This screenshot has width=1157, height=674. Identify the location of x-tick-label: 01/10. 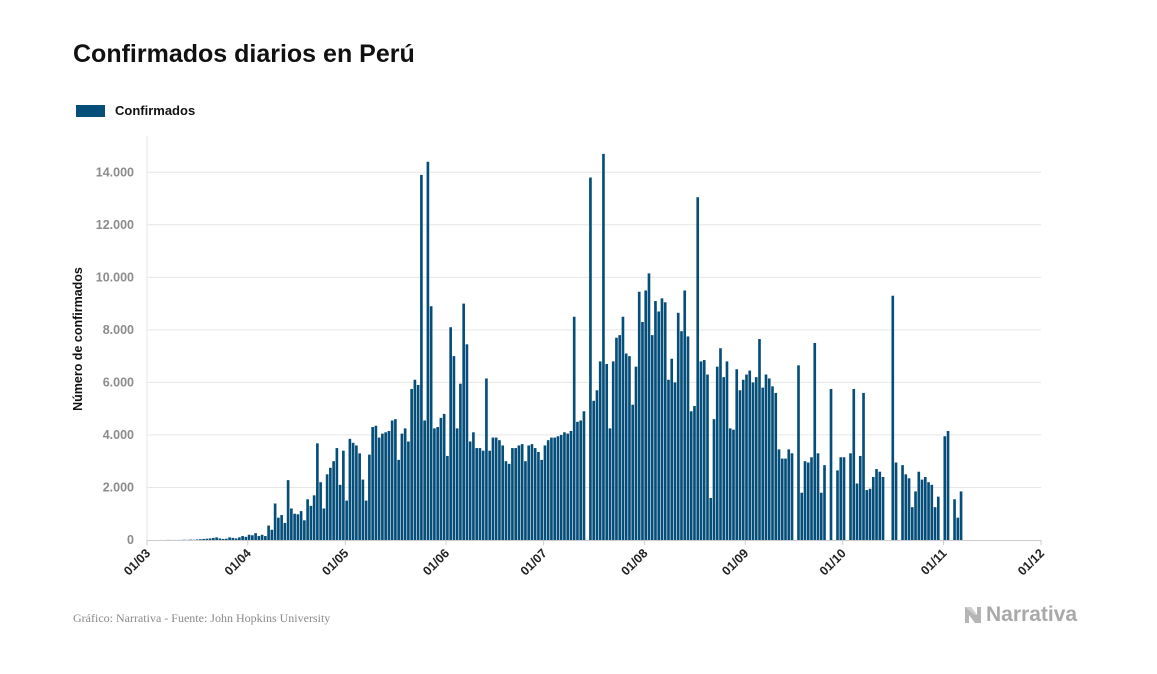
(833, 562).